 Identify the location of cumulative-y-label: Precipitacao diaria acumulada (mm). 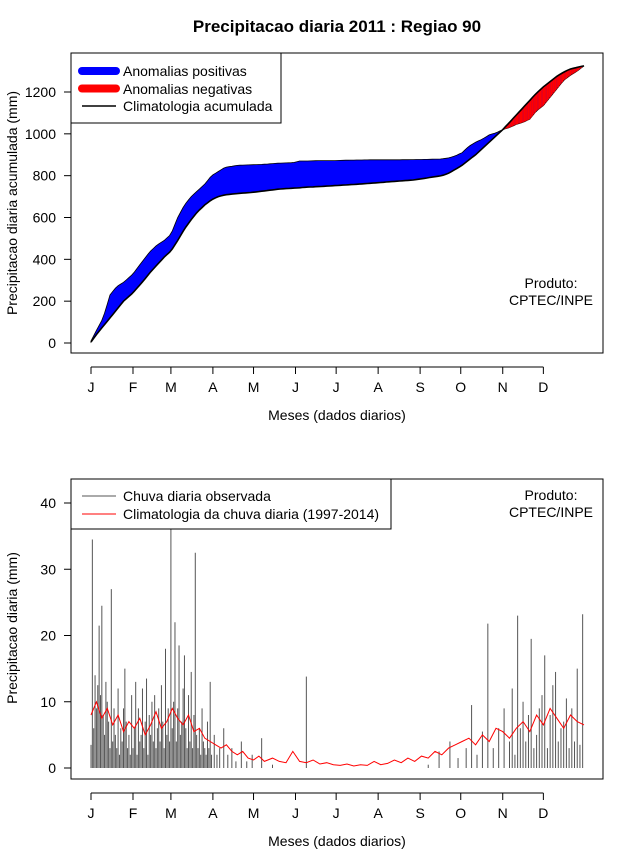
(12, 203).